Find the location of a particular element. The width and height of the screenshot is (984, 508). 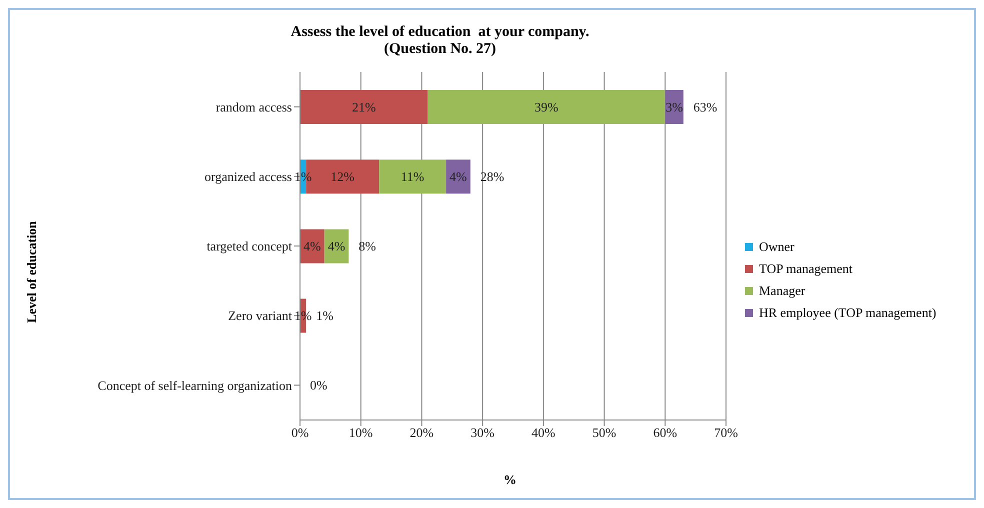

total-label: 28% is located at coordinates (492, 176).